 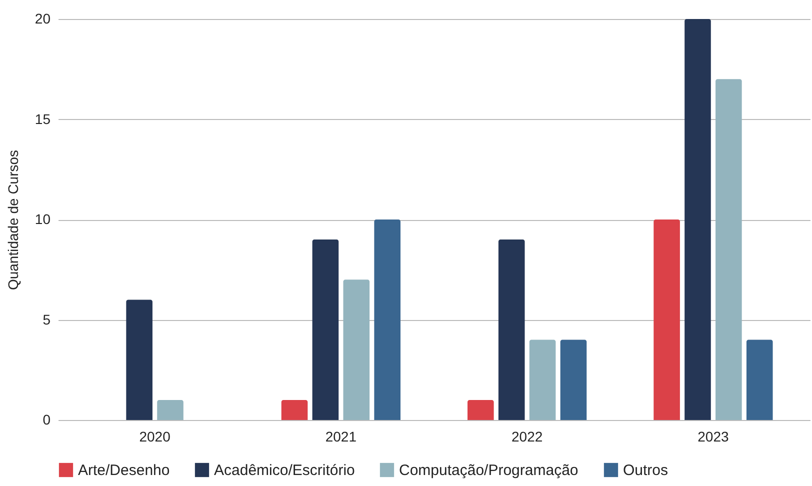 What do you see at coordinates (341, 436) in the screenshot?
I see `x-tick-label: 2021` at bounding box center [341, 436].